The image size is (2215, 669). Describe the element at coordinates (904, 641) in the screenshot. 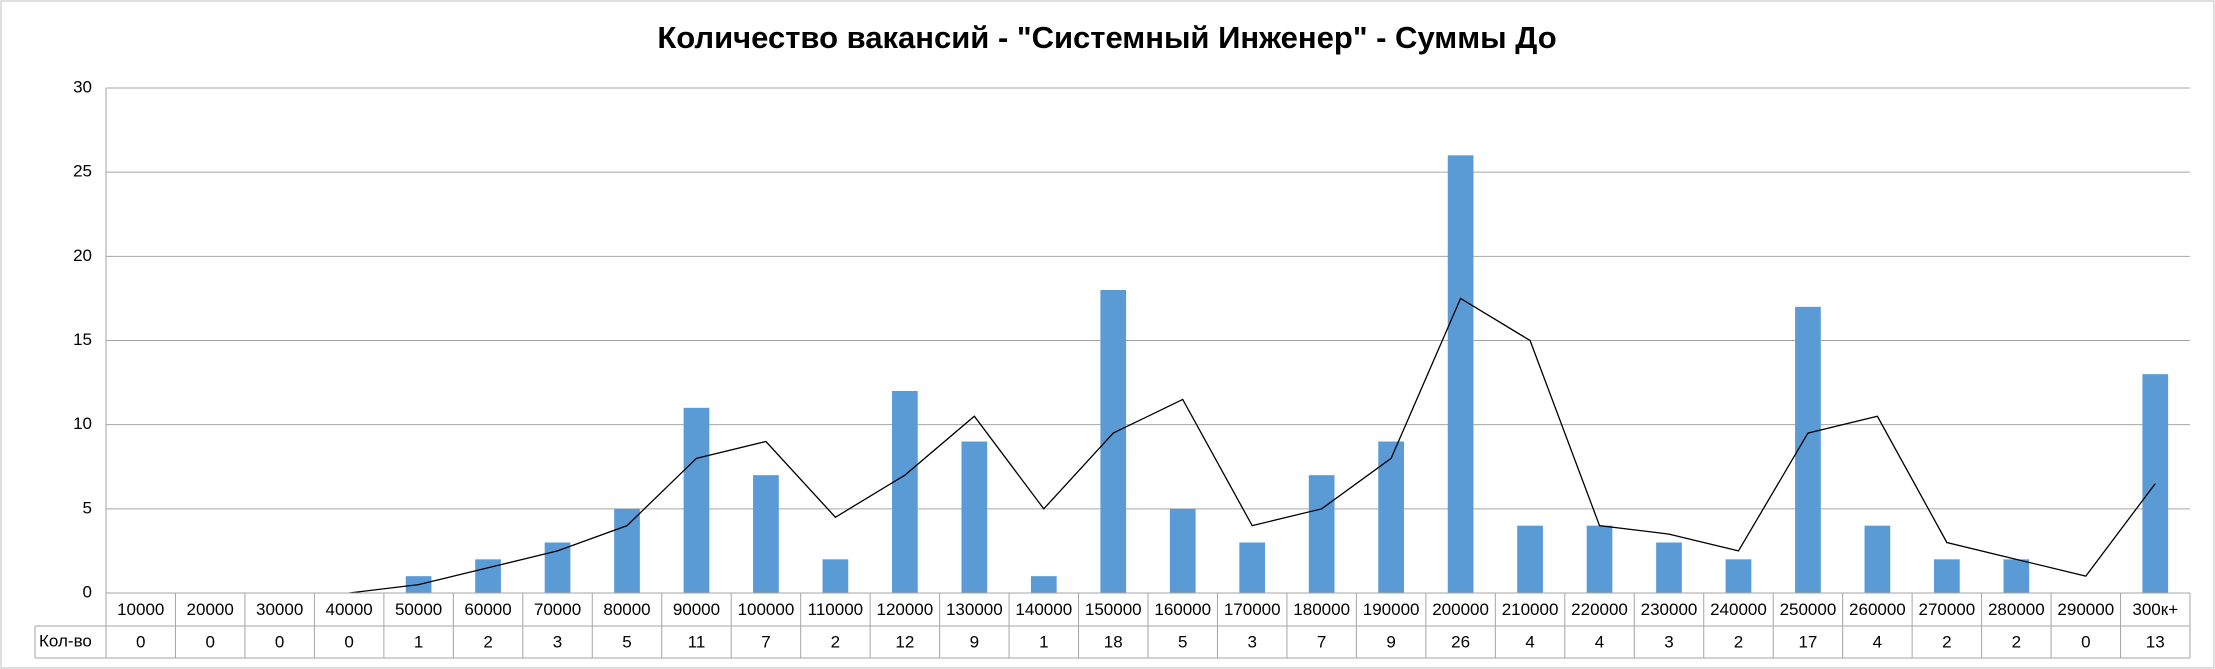

I see `table-value: 12` at that location.